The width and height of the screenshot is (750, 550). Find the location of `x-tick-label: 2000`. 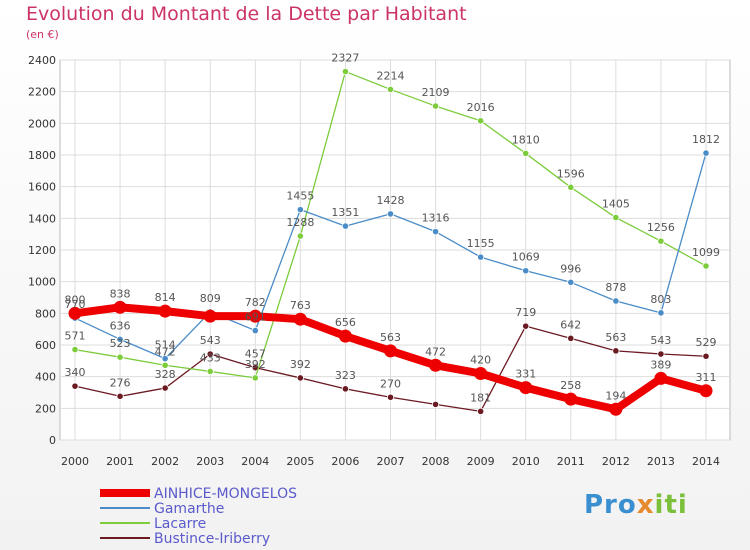

x-tick-label: 2000 is located at coordinates (75, 461).